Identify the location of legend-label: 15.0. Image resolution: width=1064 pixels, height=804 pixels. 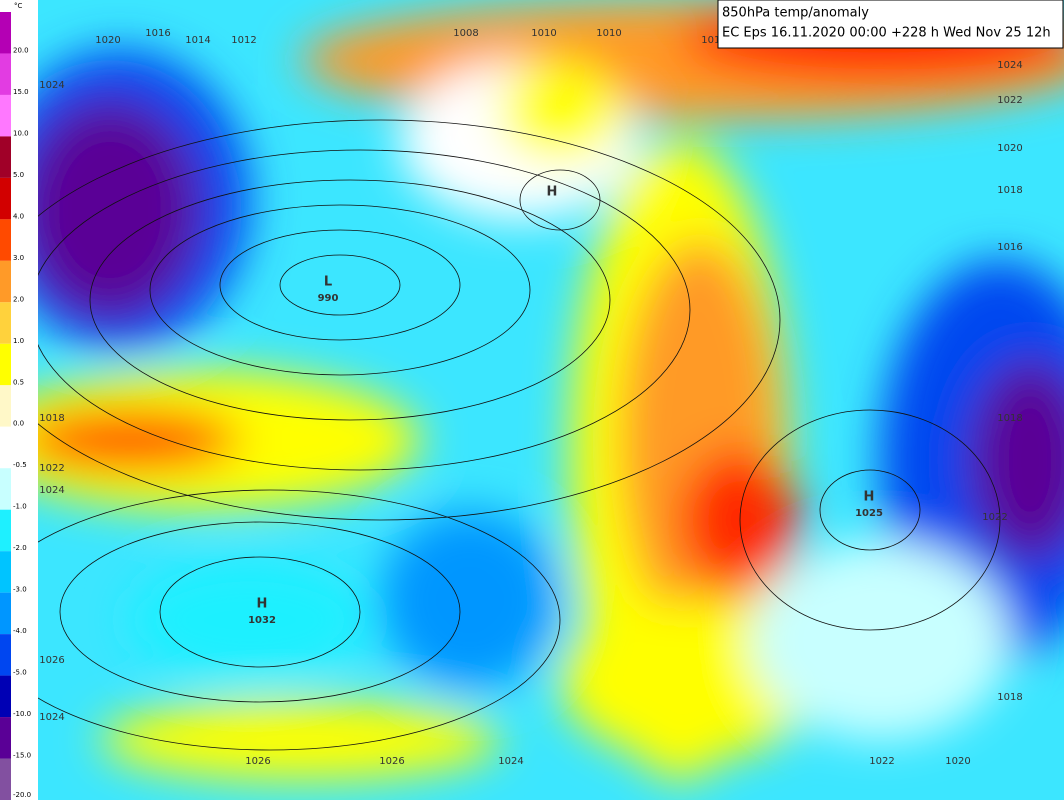
(21, 92).